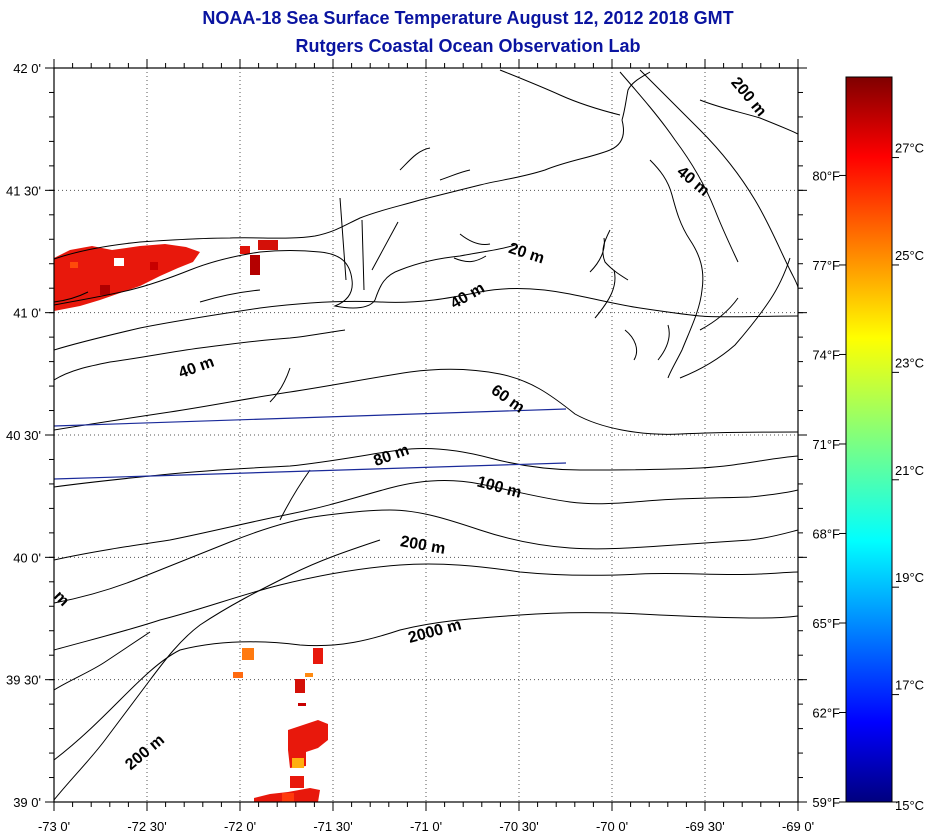 Image resolution: width=936 pixels, height=840 pixels. Describe the element at coordinates (146, 826) in the screenshot. I see `lon-tick-label: -72 30'` at that location.